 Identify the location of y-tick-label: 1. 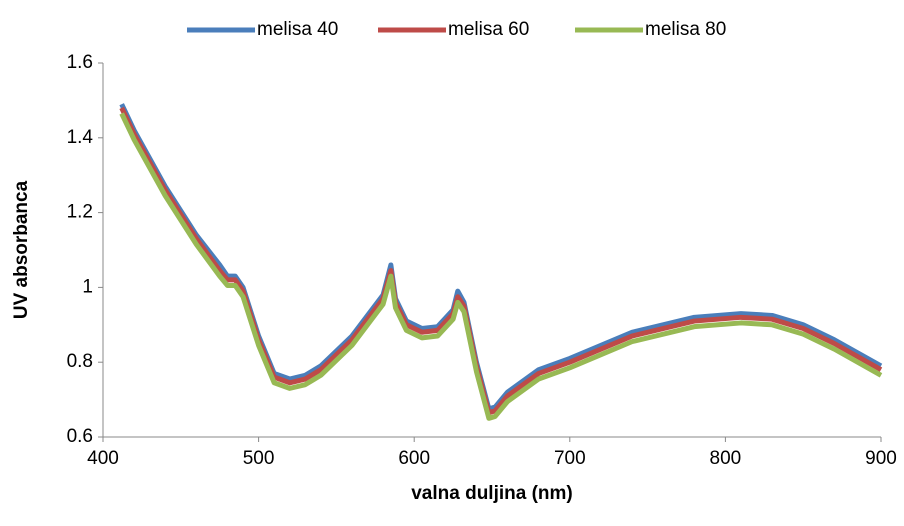
(87, 286).